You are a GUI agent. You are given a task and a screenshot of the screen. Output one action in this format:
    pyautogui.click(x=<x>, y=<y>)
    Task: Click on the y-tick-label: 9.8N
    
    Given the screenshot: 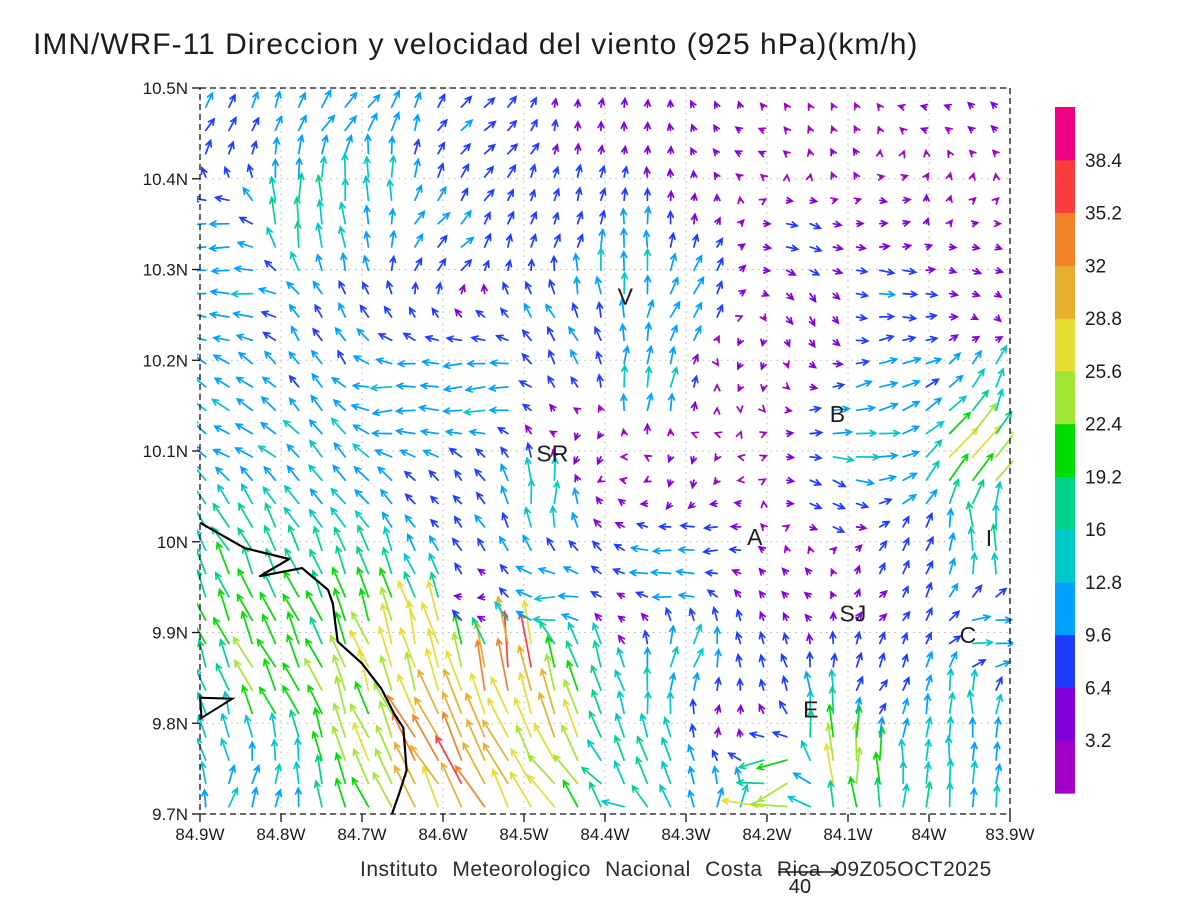 What is the action you would take?
    pyautogui.click(x=170, y=723)
    